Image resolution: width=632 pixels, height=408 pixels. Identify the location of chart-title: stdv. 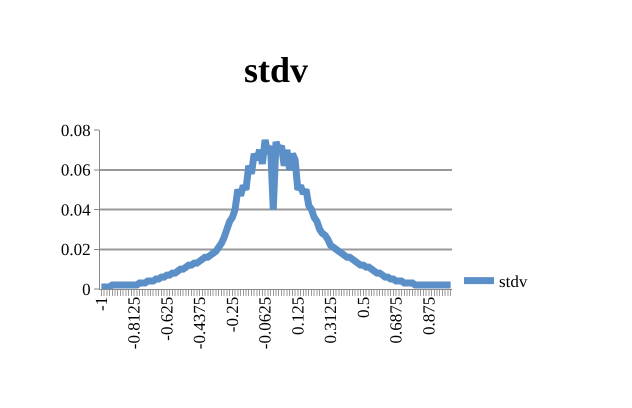
(276, 70).